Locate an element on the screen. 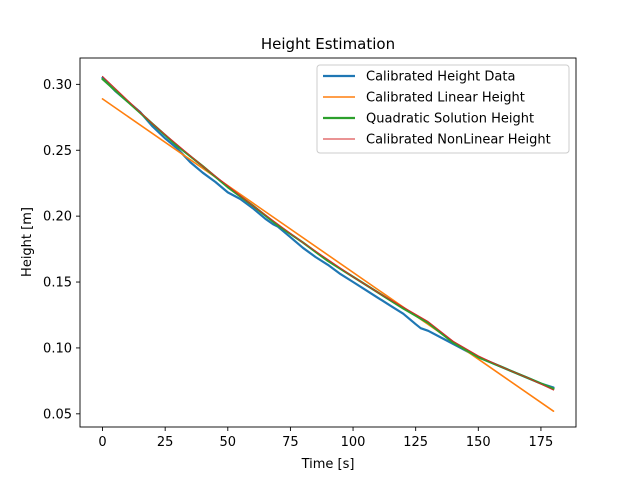 The width and height of the screenshot is (640, 480). y-axis-label: Height [m] is located at coordinates (27, 242).